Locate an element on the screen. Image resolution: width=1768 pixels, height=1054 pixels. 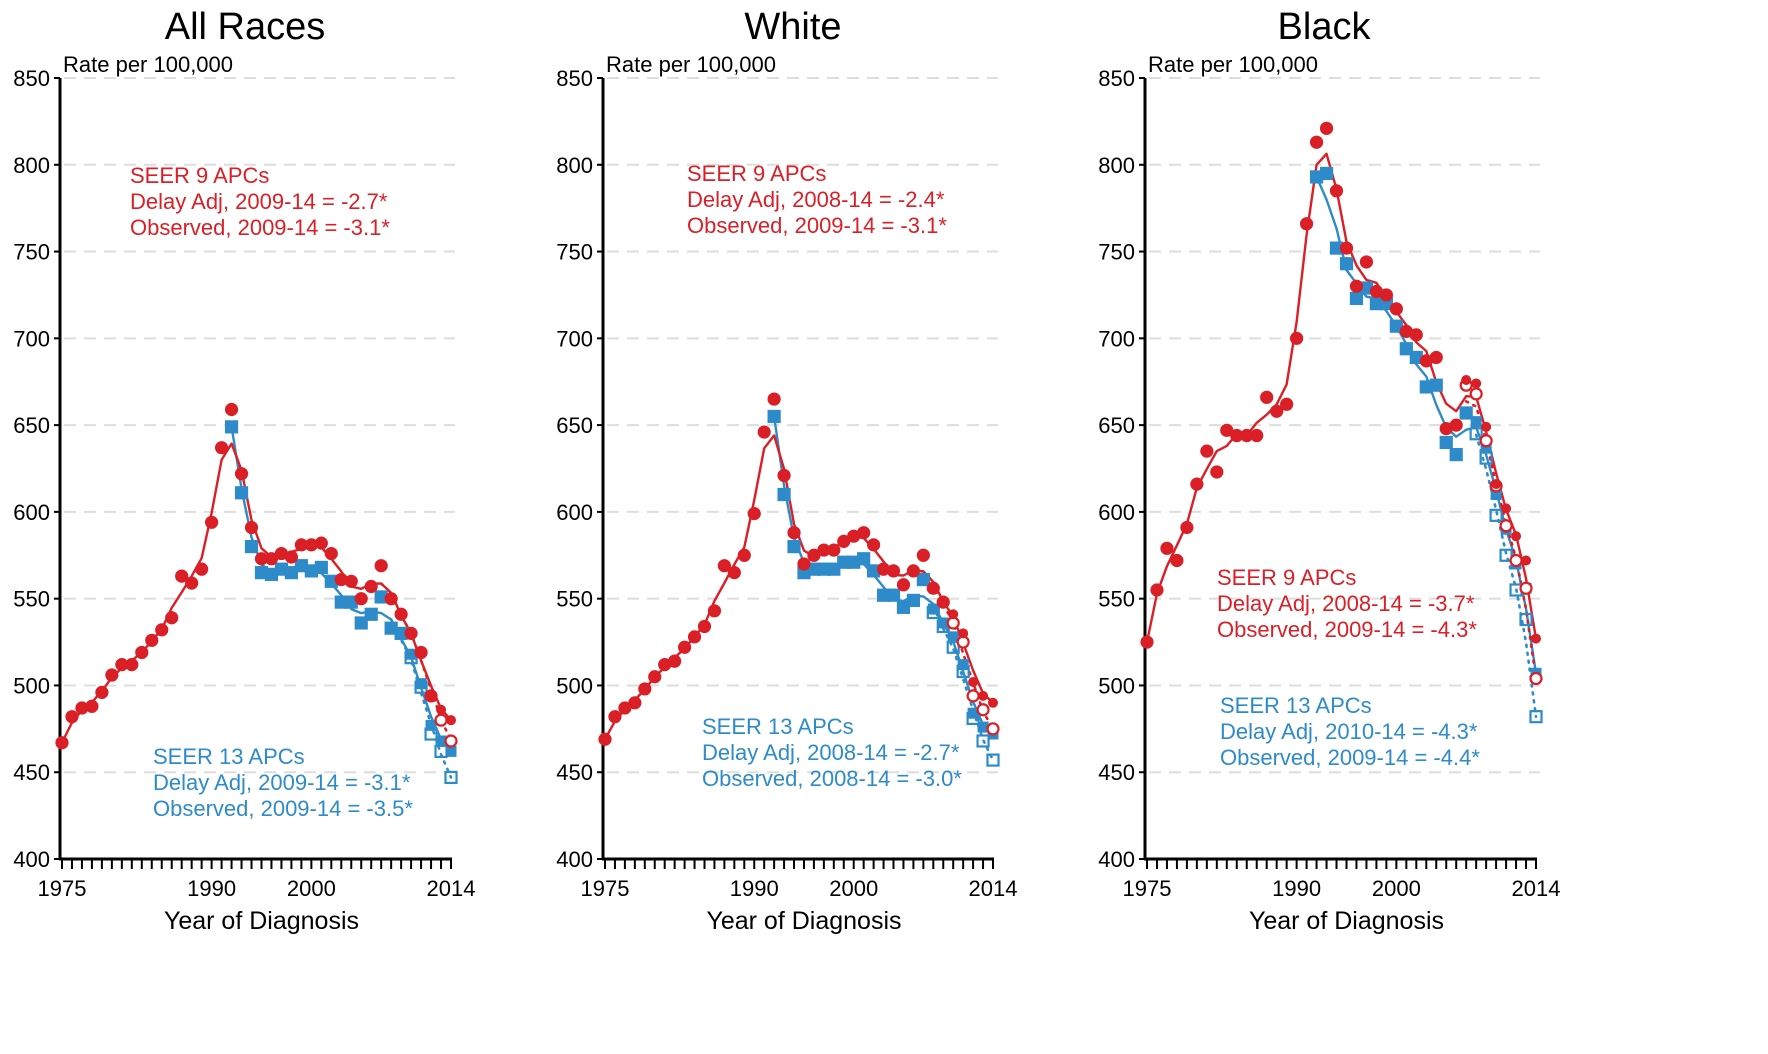
x-tick-label: 1975 is located at coordinates (62, 888).